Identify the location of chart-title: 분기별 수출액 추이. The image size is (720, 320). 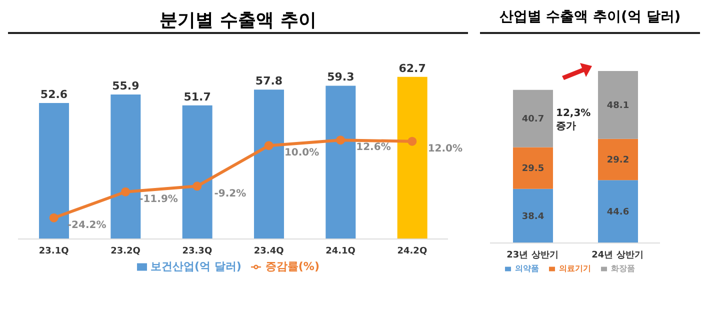
(238, 21).